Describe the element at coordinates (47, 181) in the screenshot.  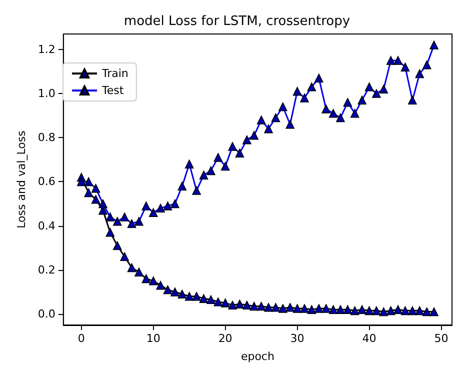
I see `y-tick-label: 0.6` at that location.